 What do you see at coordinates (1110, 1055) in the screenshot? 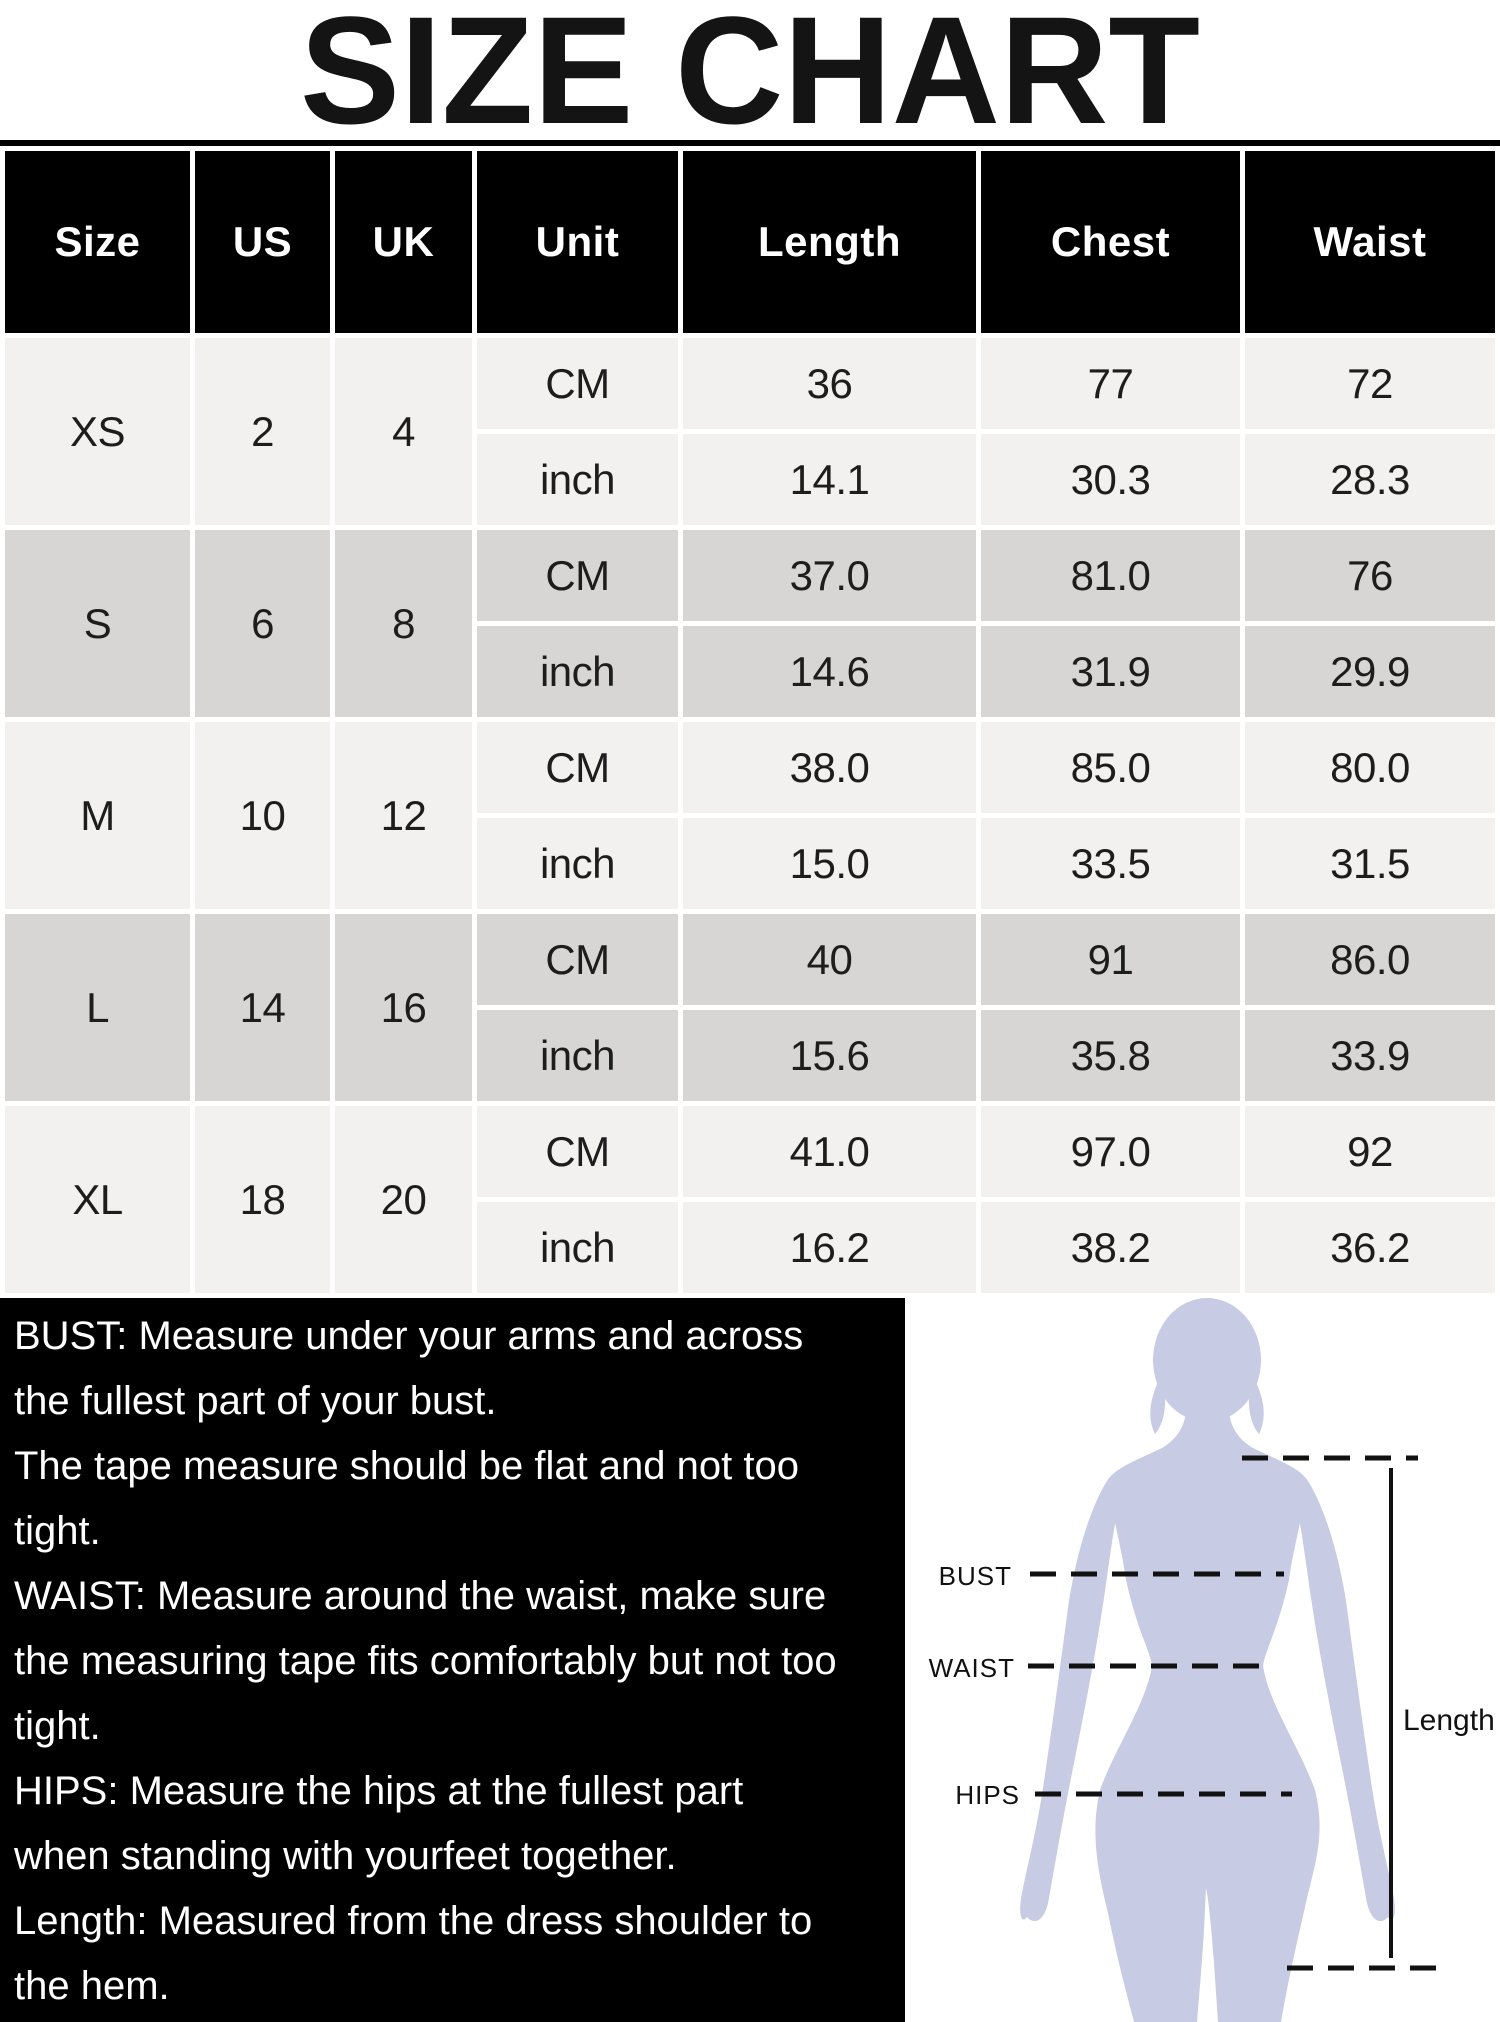
I see `chest-inch-cell: 35.8` at bounding box center [1110, 1055].